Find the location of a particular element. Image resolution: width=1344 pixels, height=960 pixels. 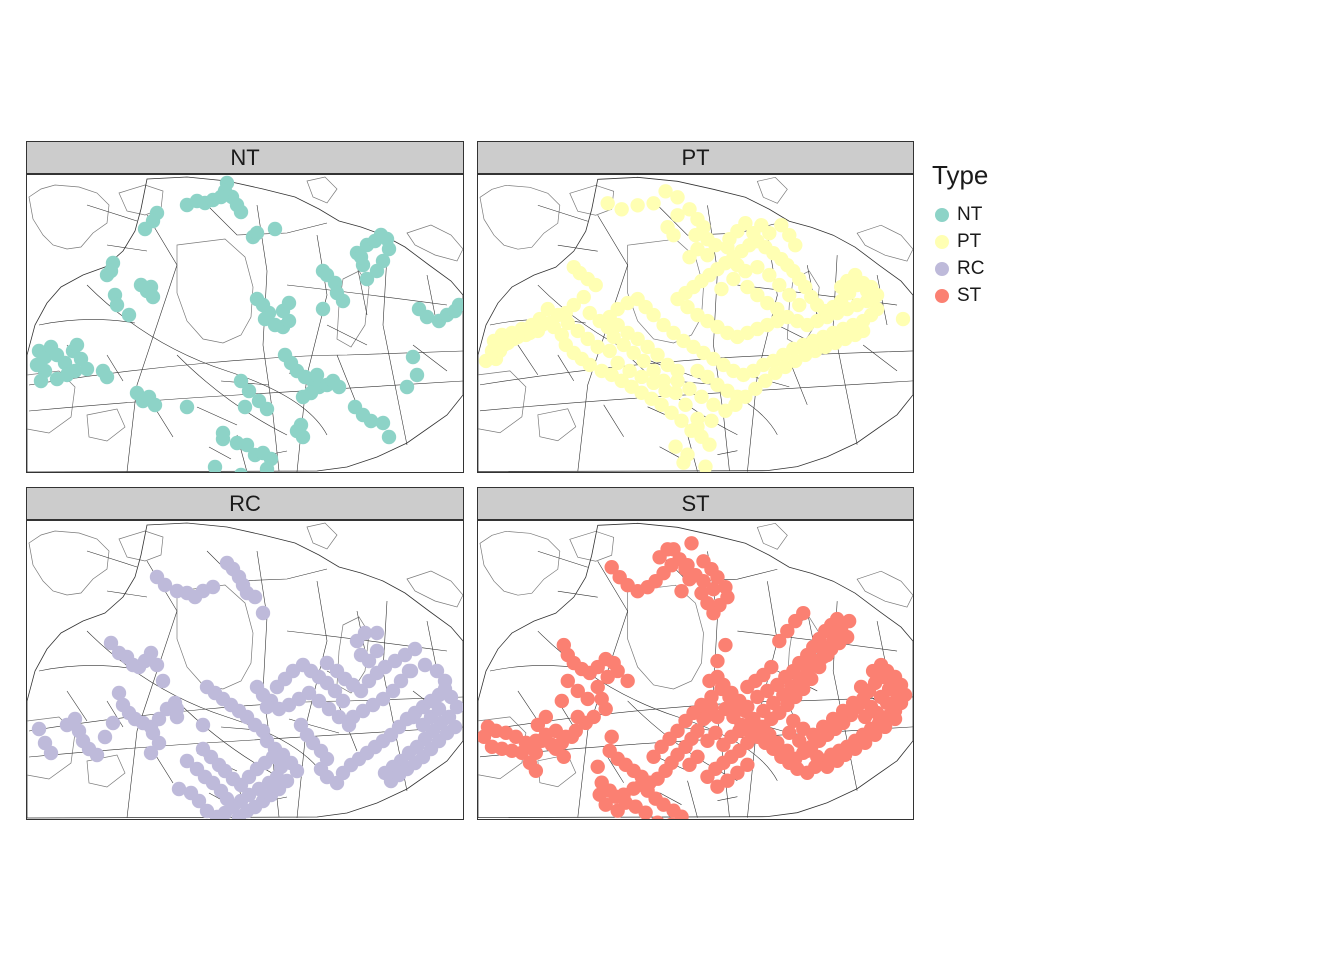

legend-item-pt: PT is located at coordinates (960, 241).